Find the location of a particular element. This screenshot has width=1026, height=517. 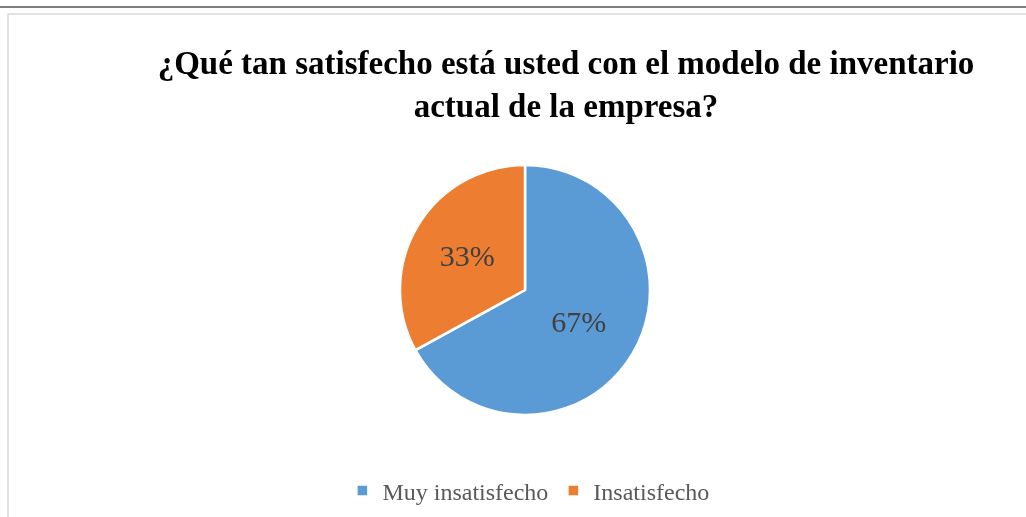

data-label: 33% is located at coordinates (467, 256).